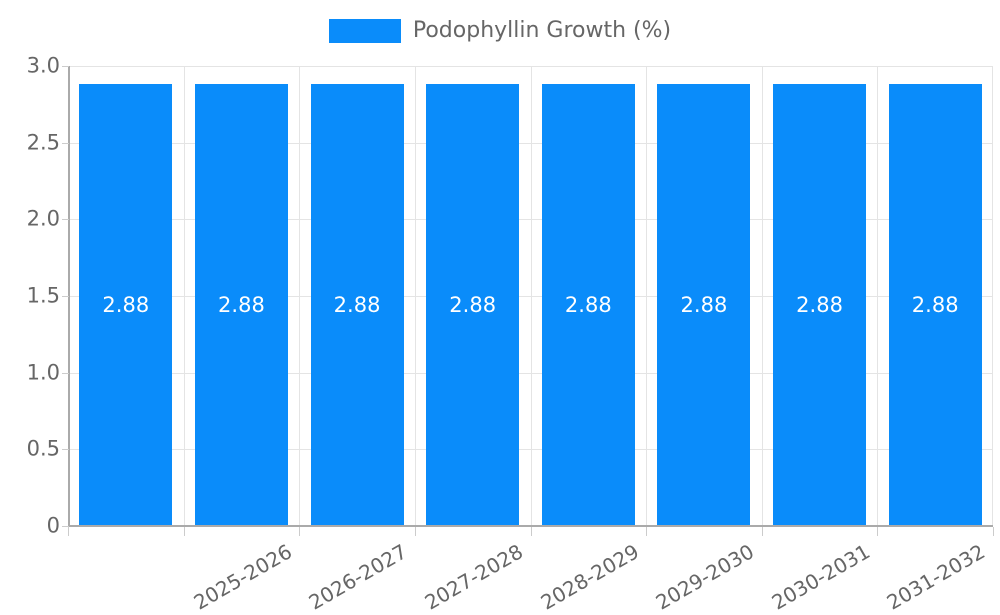  What do you see at coordinates (589, 577) in the screenshot?
I see `x-axis-tick-label: 2028-2029` at bounding box center [589, 577].